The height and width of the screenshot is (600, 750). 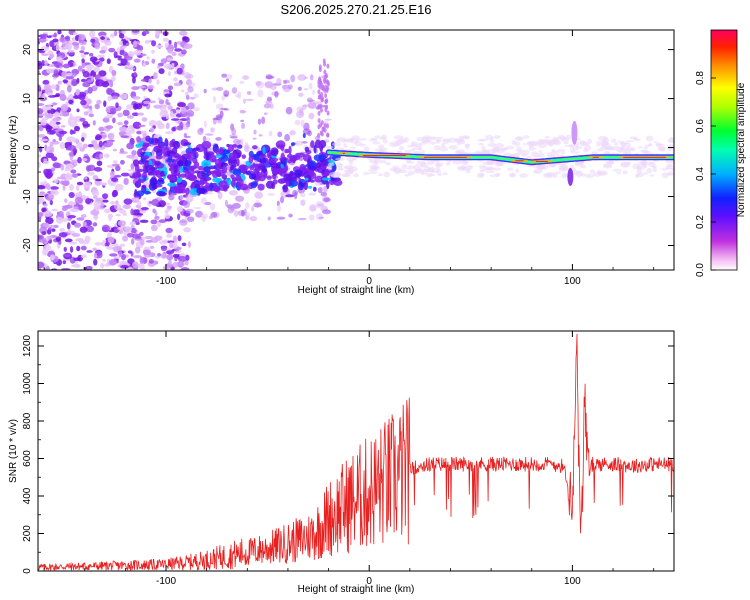 What do you see at coordinates (166, 281) in the screenshot?
I see `spectrogram-xtick-label: -100` at bounding box center [166, 281].